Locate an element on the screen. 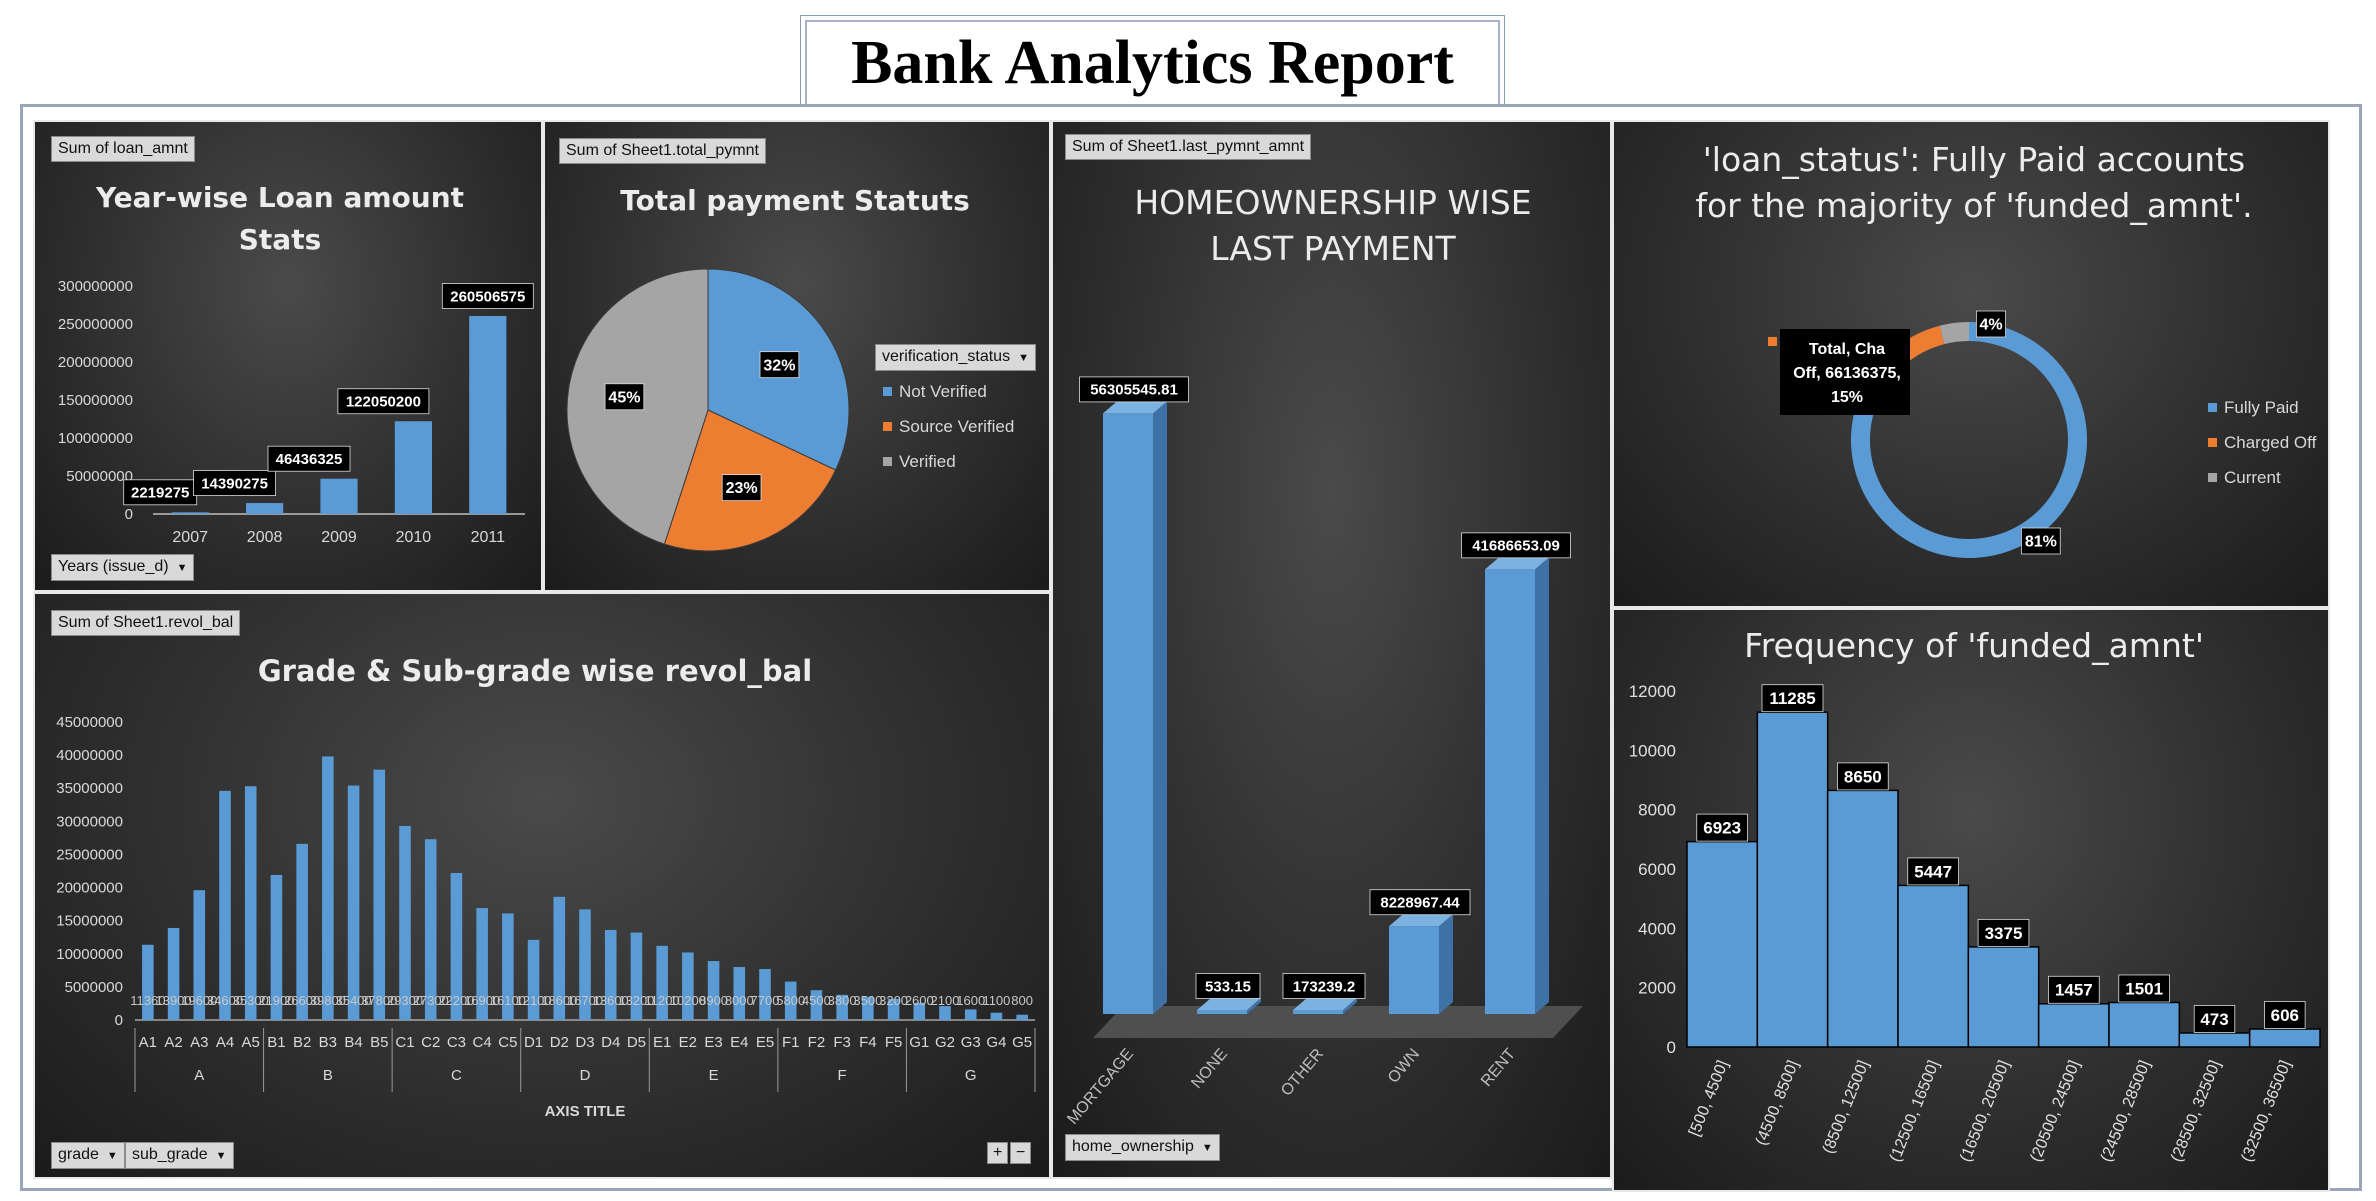  data-label-frequency: 3375 is located at coordinates (2004, 933).